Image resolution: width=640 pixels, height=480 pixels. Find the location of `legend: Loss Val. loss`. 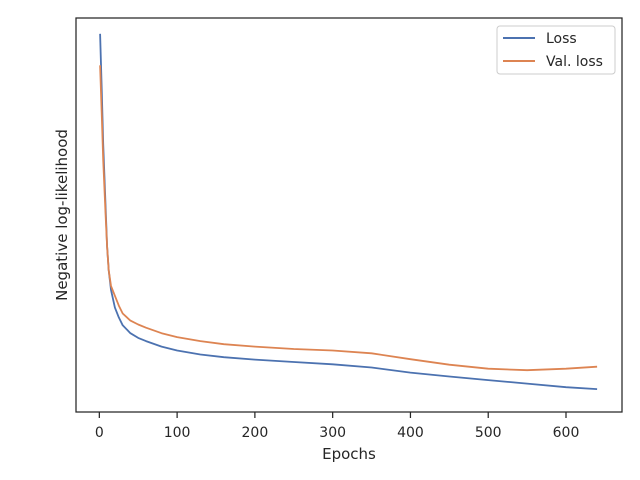

legend: Loss Val. loss is located at coordinates (556, 50).